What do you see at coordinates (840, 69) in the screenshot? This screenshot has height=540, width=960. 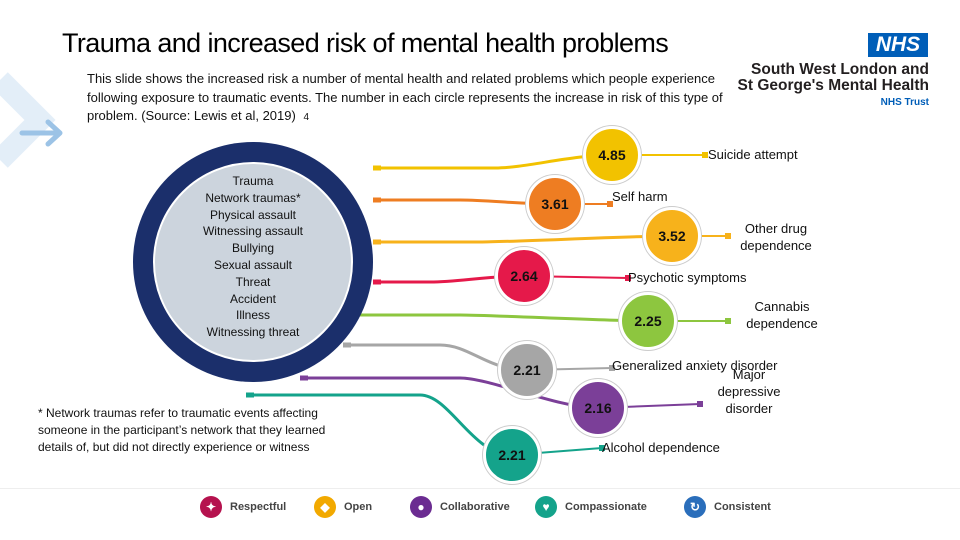 I see `trust-name-line1: South West London and` at bounding box center [840, 69].